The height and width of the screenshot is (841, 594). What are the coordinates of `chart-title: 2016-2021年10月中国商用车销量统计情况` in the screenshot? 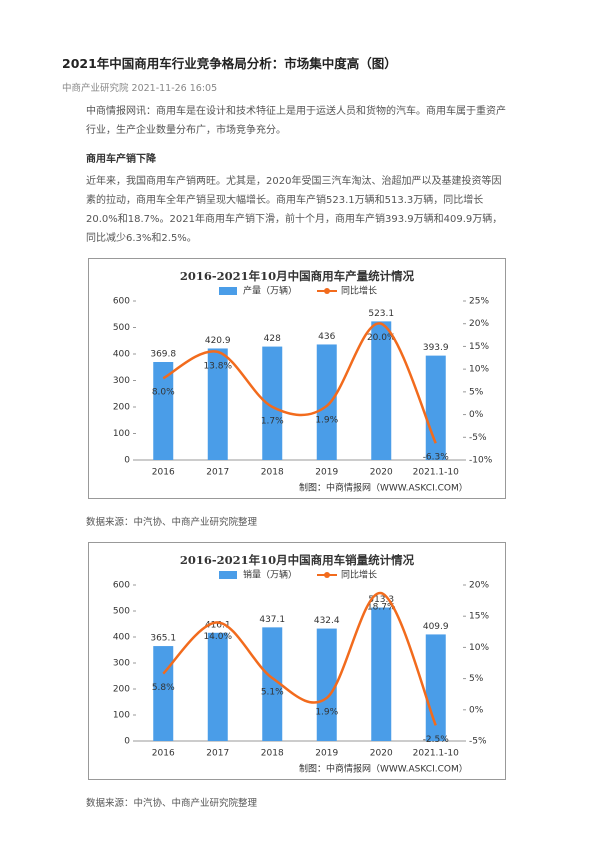 It's located at (297, 560).